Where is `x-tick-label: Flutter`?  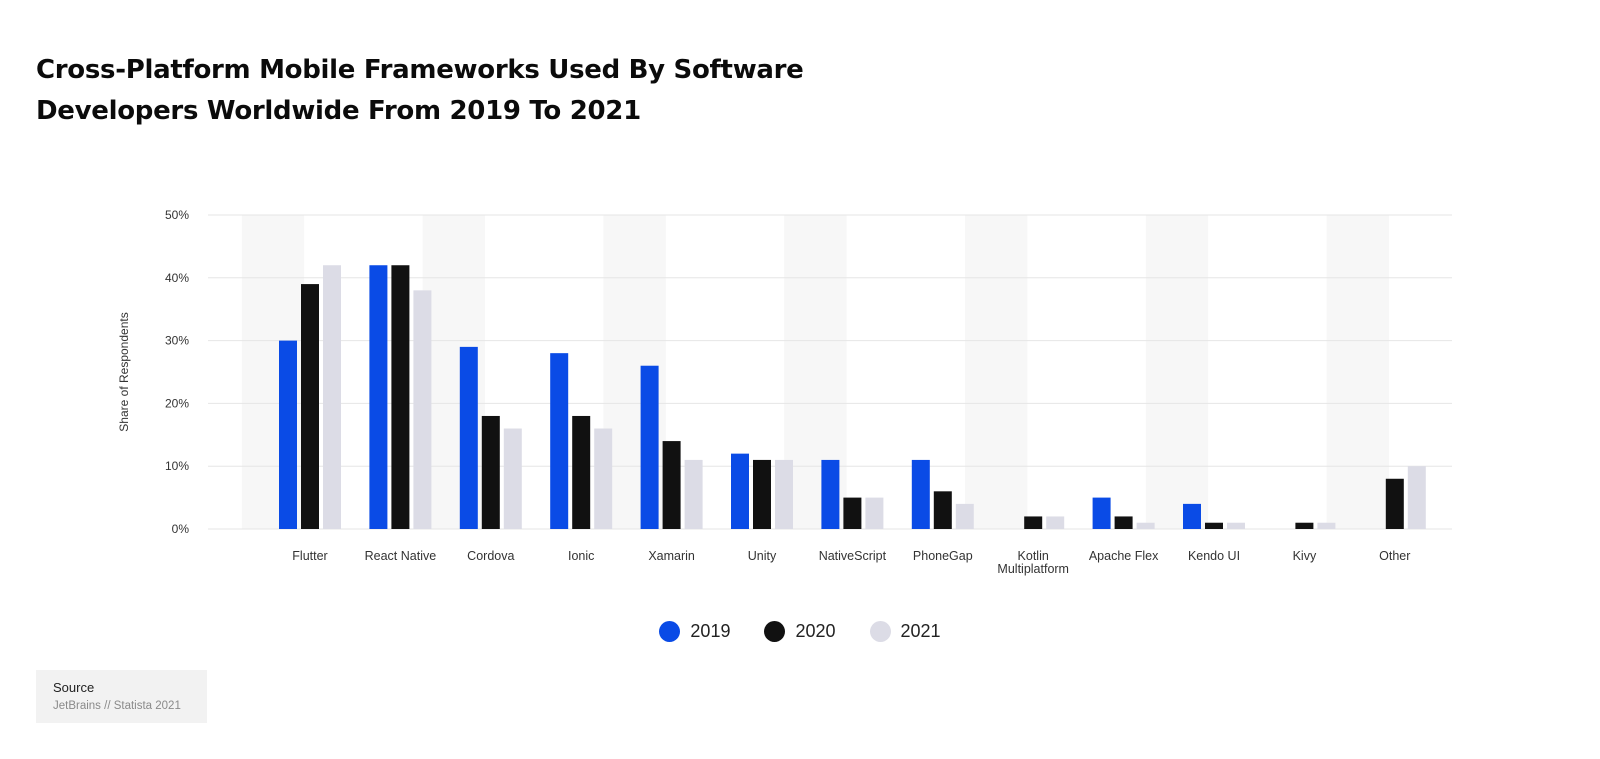
x-tick-label: Flutter is located at coordinates (309, 556).